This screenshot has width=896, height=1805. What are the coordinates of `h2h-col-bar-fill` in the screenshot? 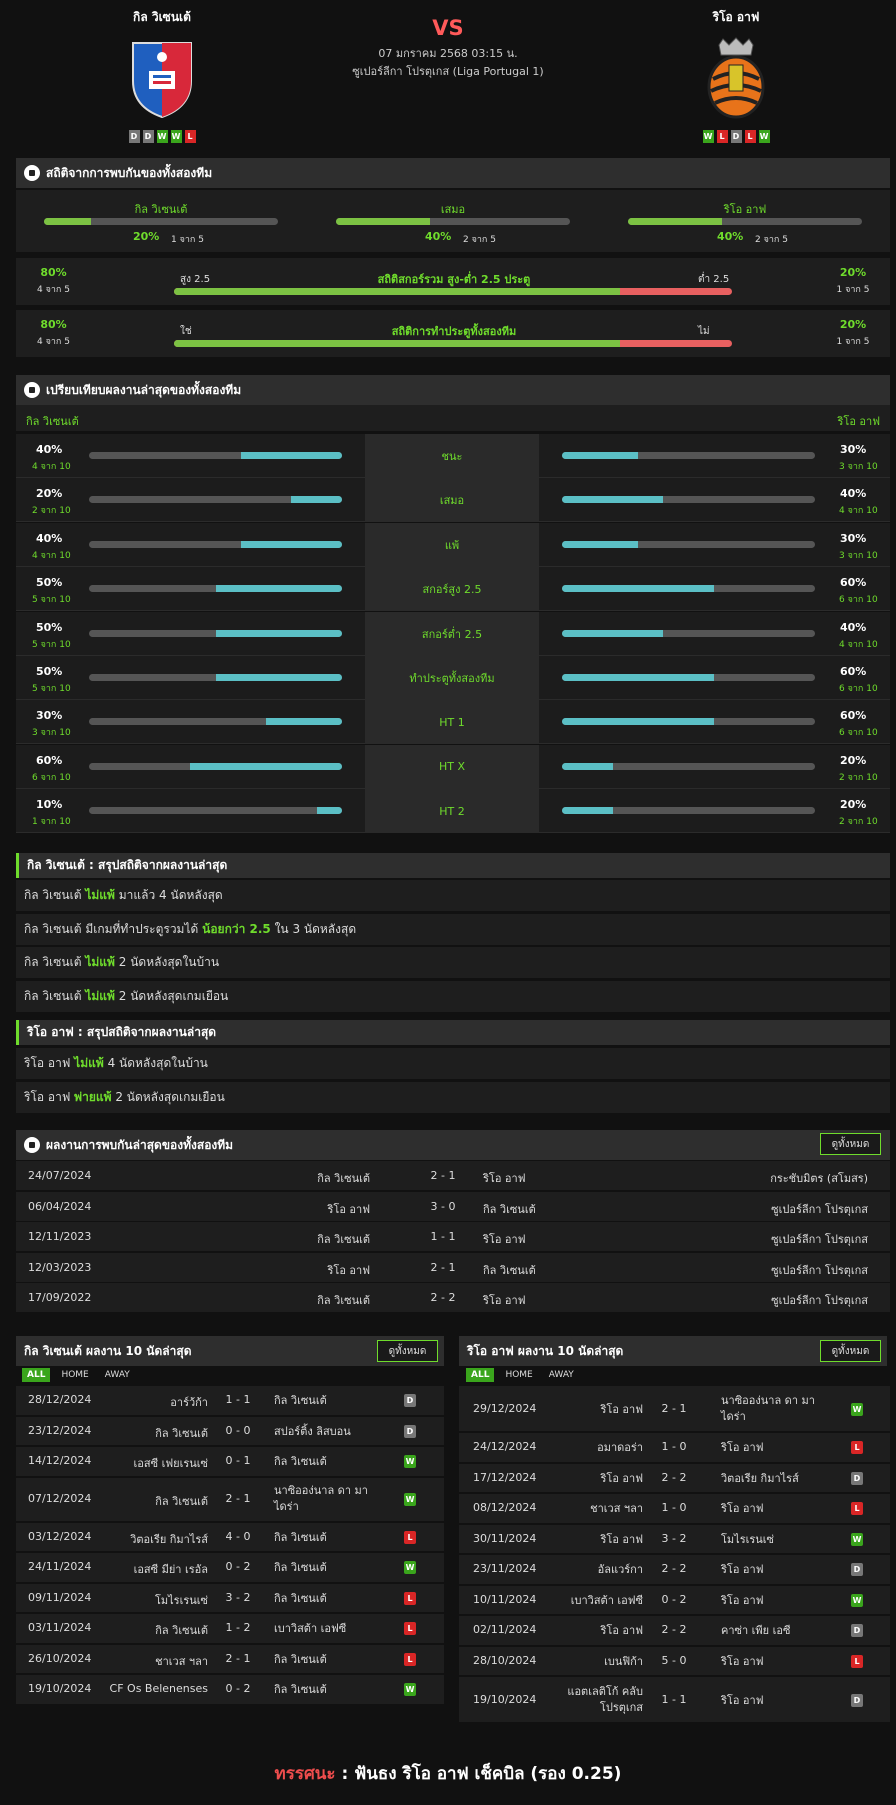 It's located at (67, 221).